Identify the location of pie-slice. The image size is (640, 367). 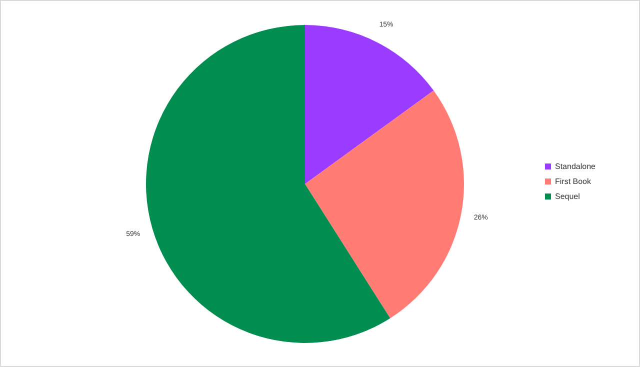
(369, 104).